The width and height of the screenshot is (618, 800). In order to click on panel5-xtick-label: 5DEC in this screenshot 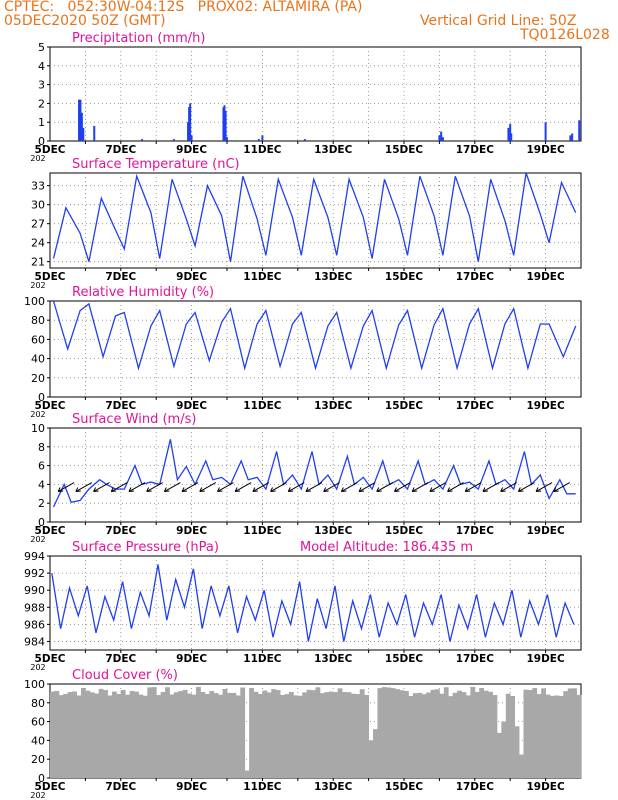, I will do `click(50, 659)`.